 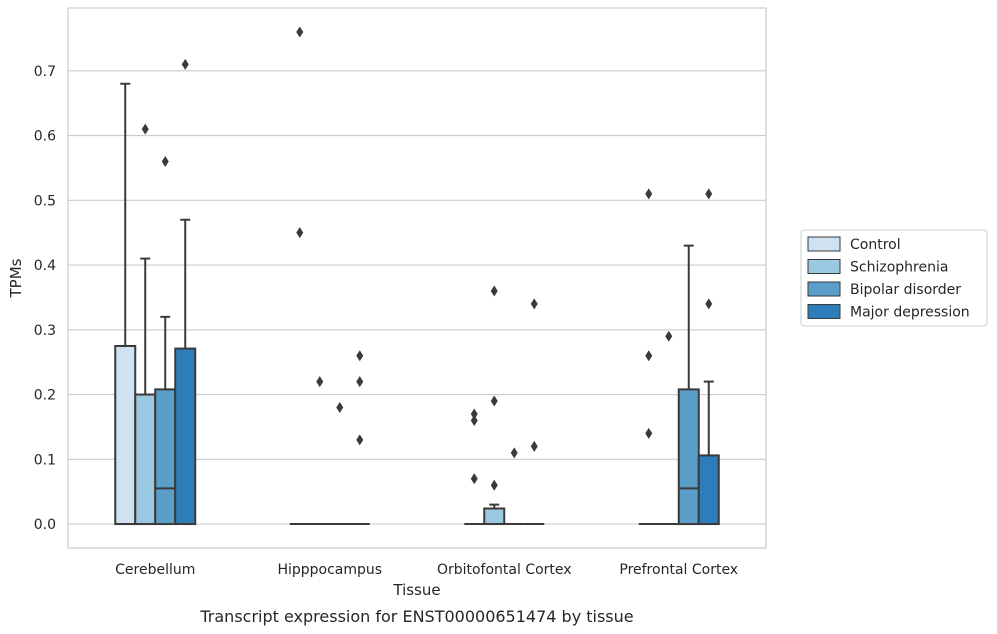 What do you see at coordinates (45, 201) in the screenshot?
I see `y-tick-label: 0.5` at bounding box center [45, 201].